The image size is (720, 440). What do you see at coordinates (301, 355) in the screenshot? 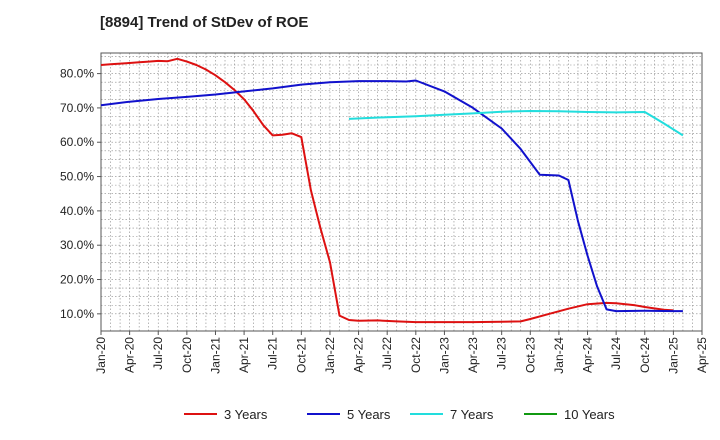
I see `x-tick-label: Oct-21` at bounding box center [301, 355].